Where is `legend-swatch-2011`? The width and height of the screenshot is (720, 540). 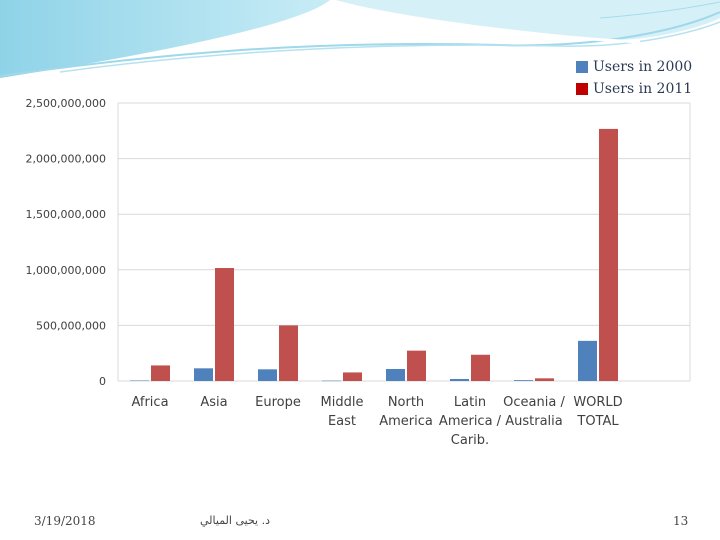
legend-swatch-2011 is located at coordinates (582, 89).